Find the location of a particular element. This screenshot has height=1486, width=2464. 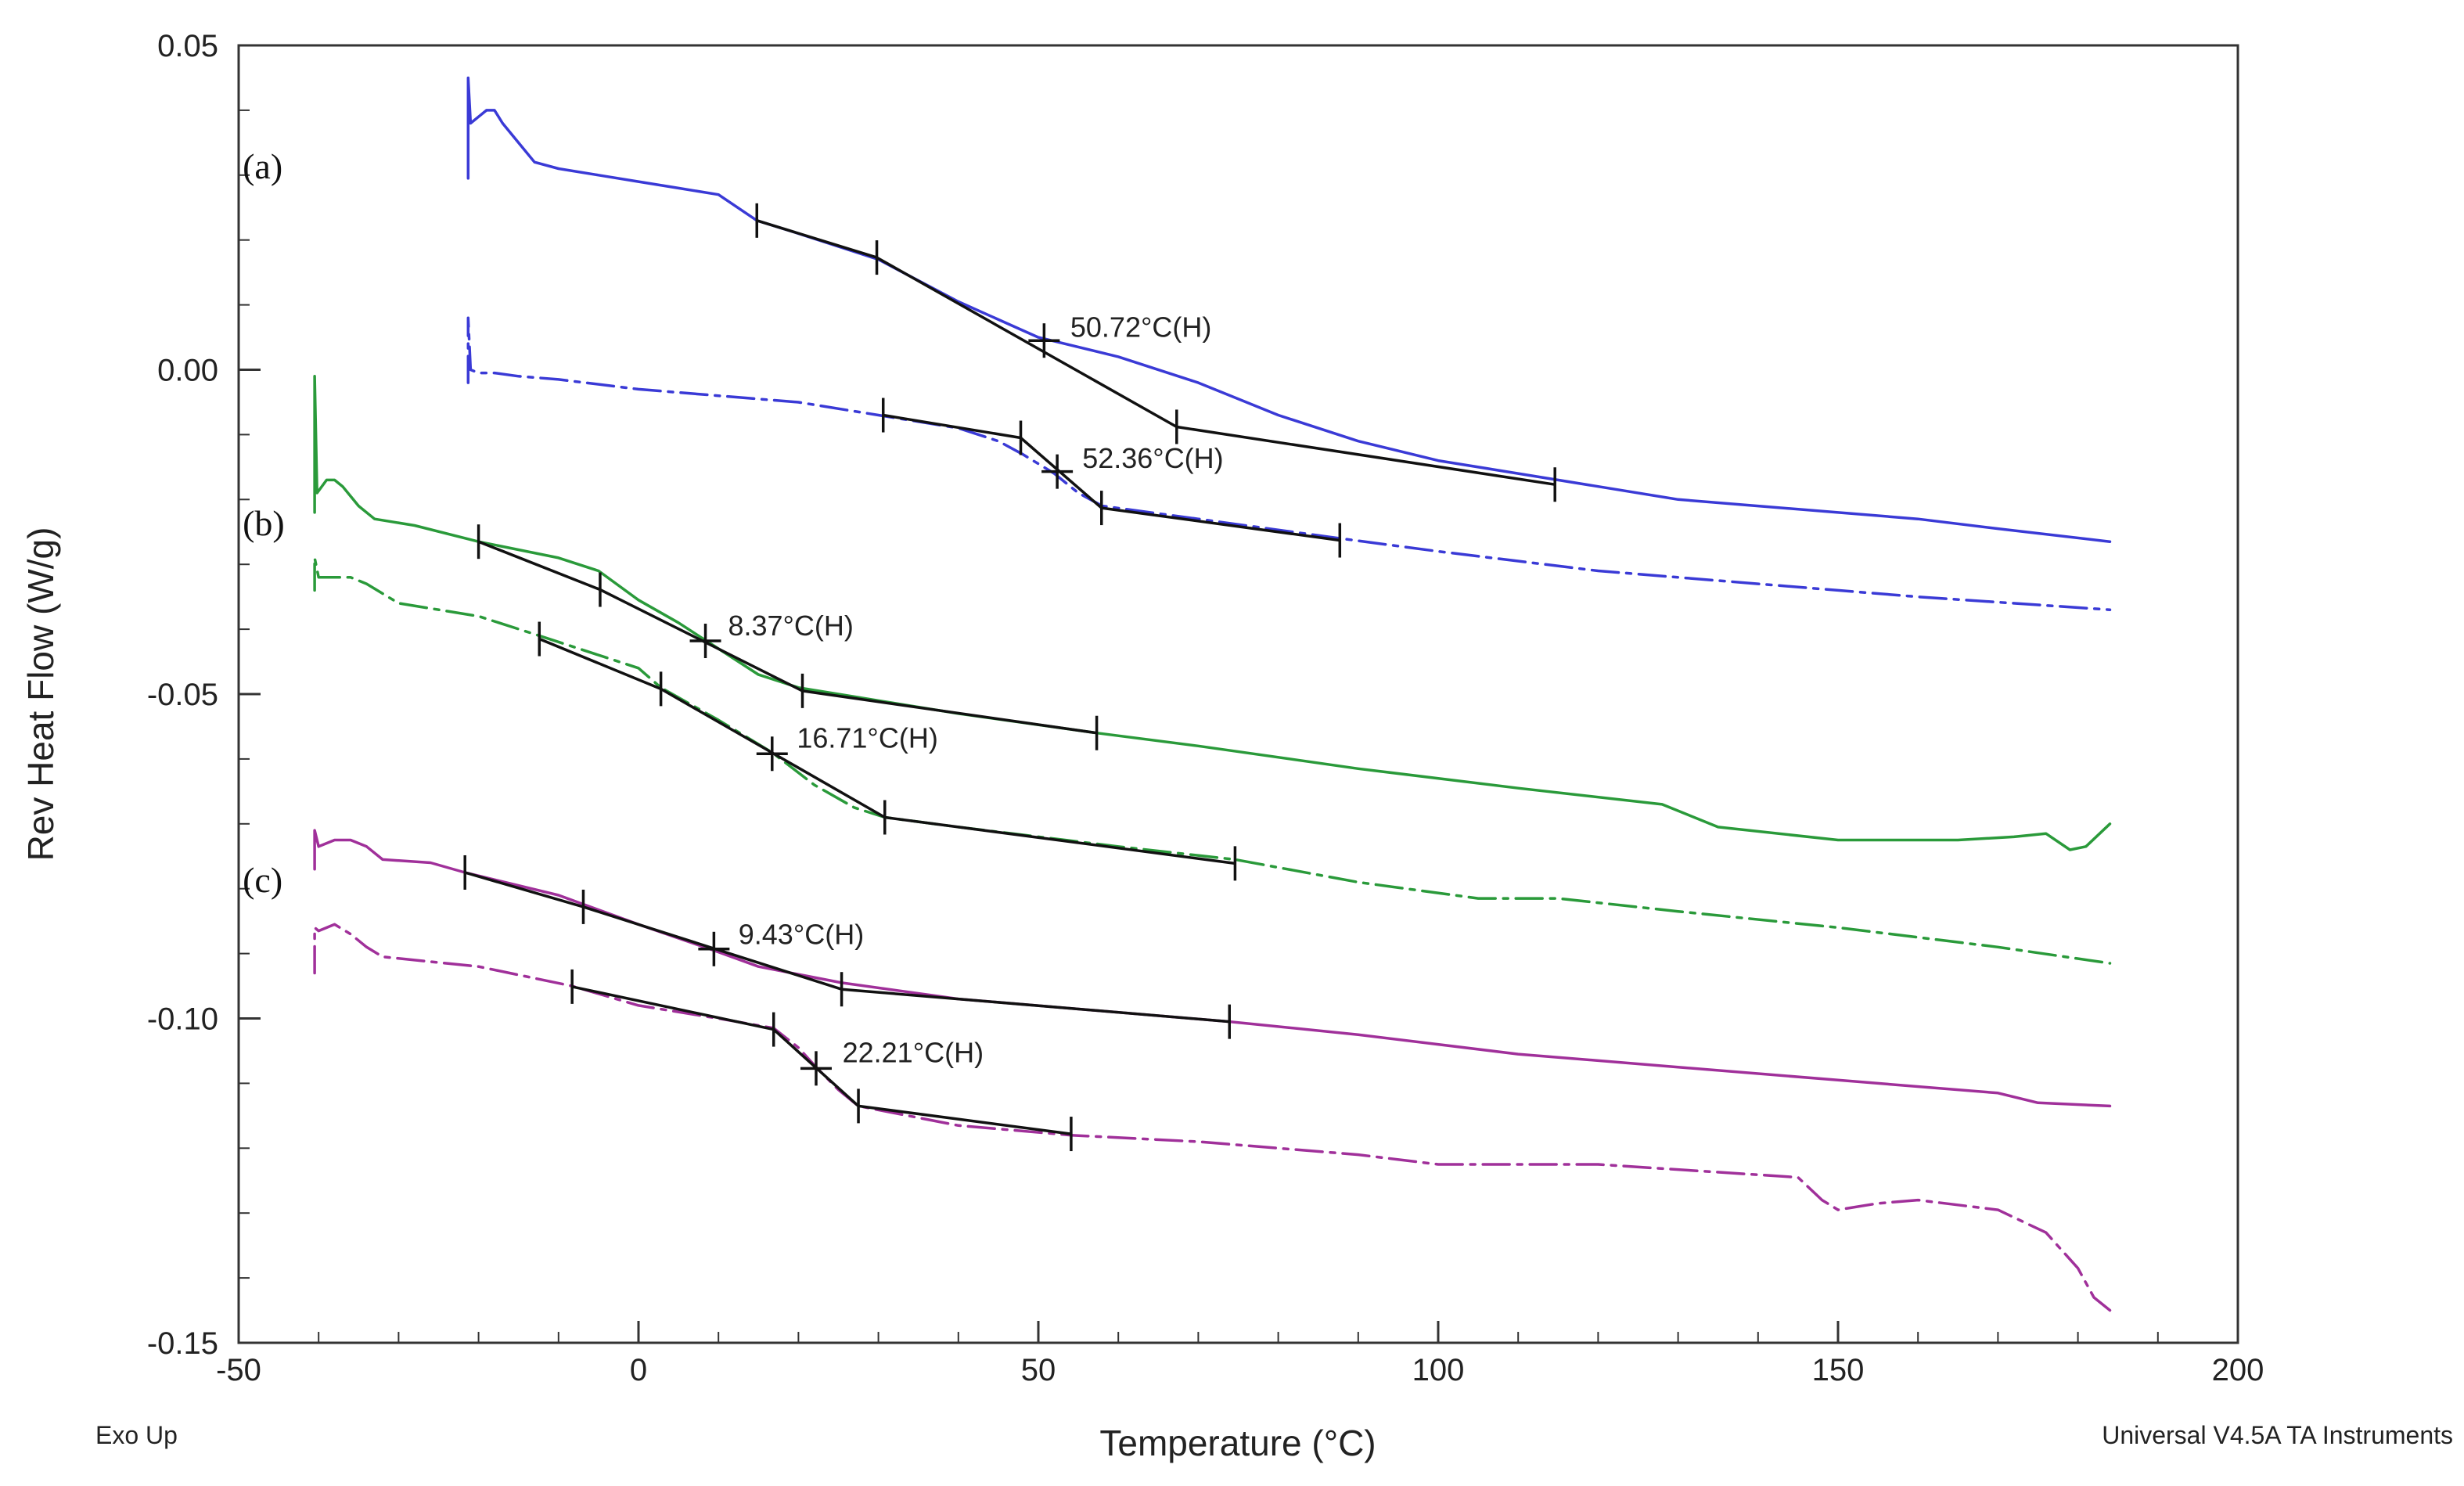

y-tick-label: -0.10 is located at coordinates (182, 1019).